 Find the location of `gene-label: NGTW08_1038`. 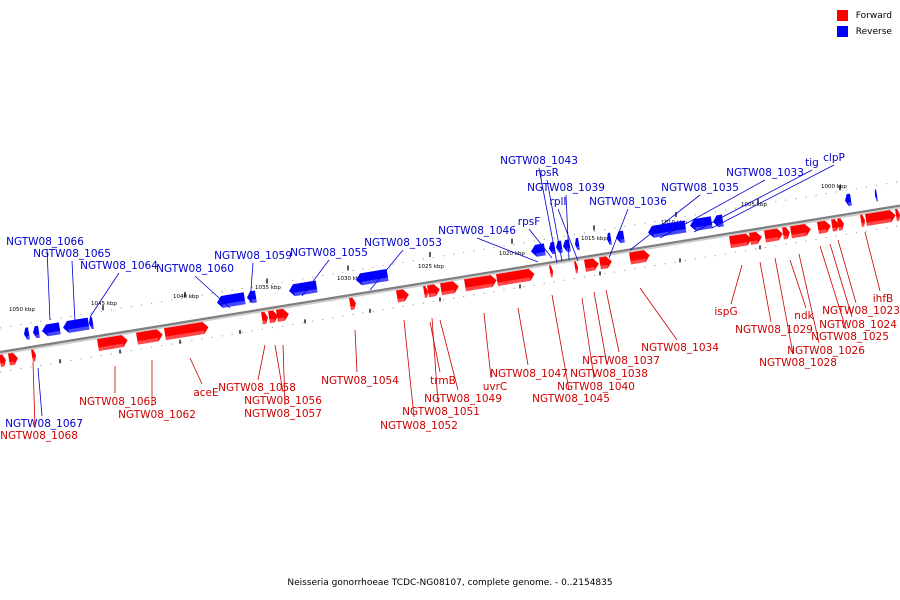

gene-label: NGTW08_1038 is located at coordinates (609, 374).